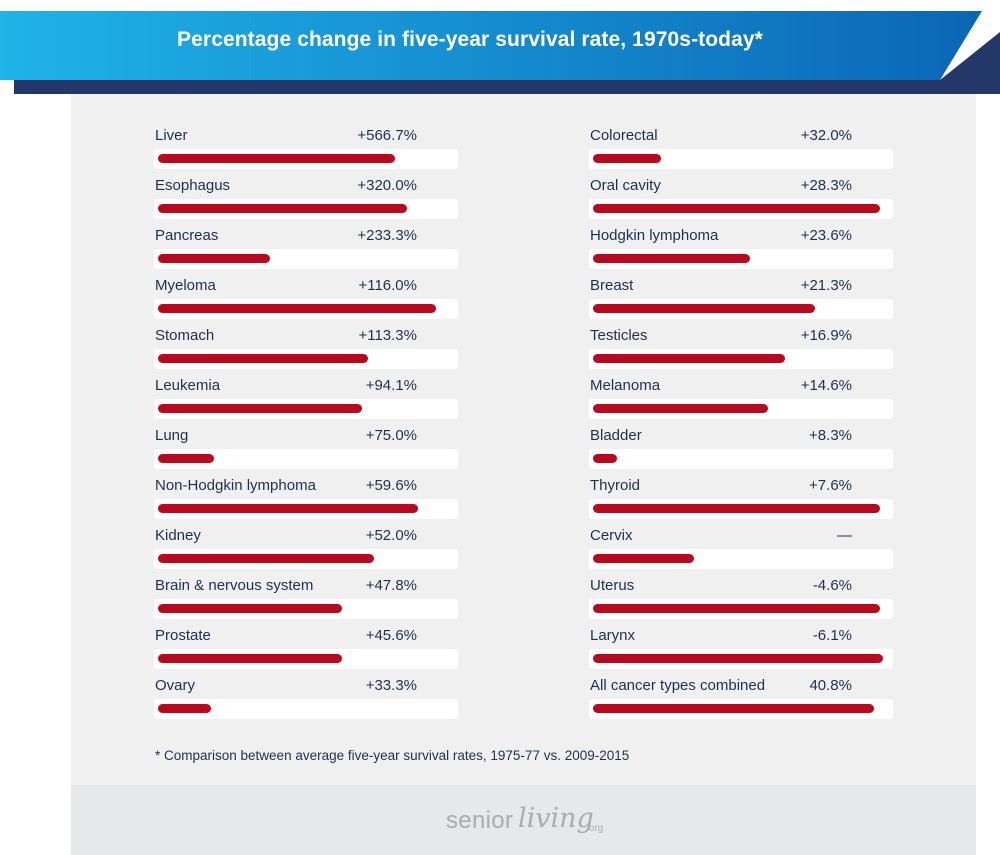 The image size is (1000, 855). I want to click on bar-label: Thyroid, so click(615, 485).